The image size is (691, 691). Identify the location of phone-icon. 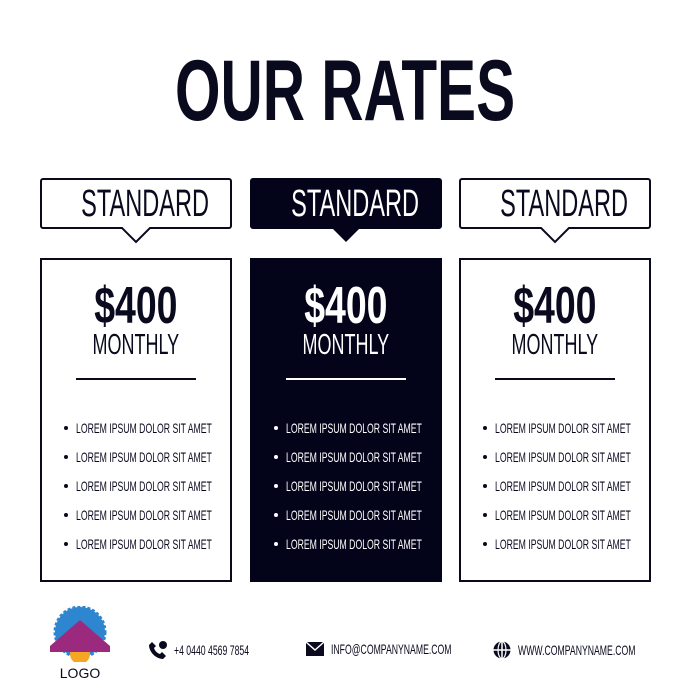
(158, 650).